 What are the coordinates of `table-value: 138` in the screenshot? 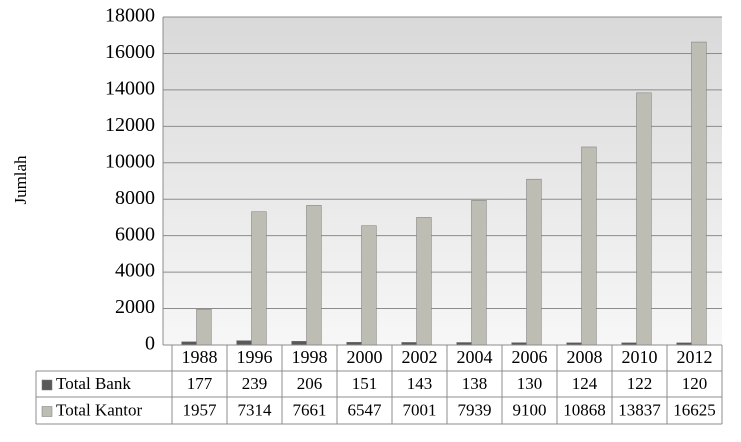 It's located at (475, 383).